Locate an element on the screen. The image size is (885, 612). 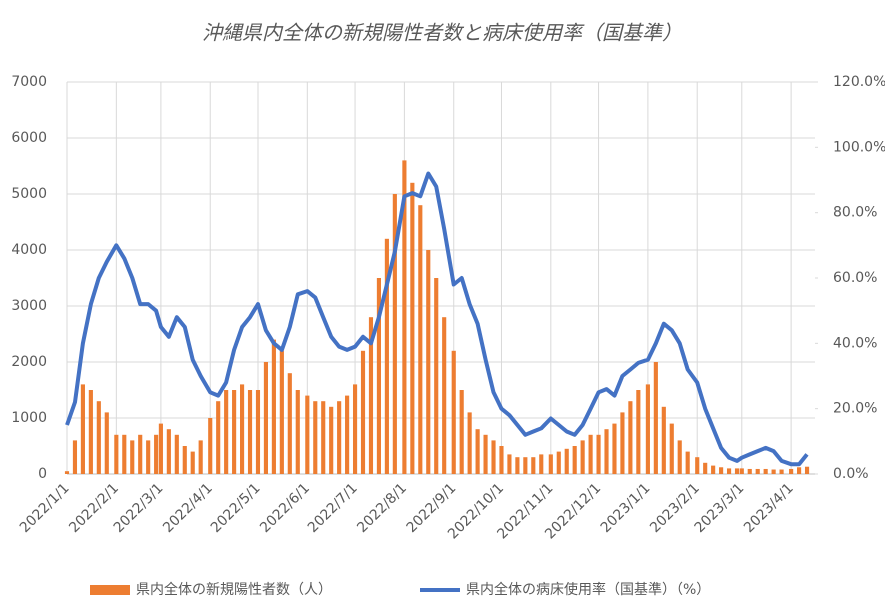
y2-tick-label: 120.0% is located at coordinates (859, 82).